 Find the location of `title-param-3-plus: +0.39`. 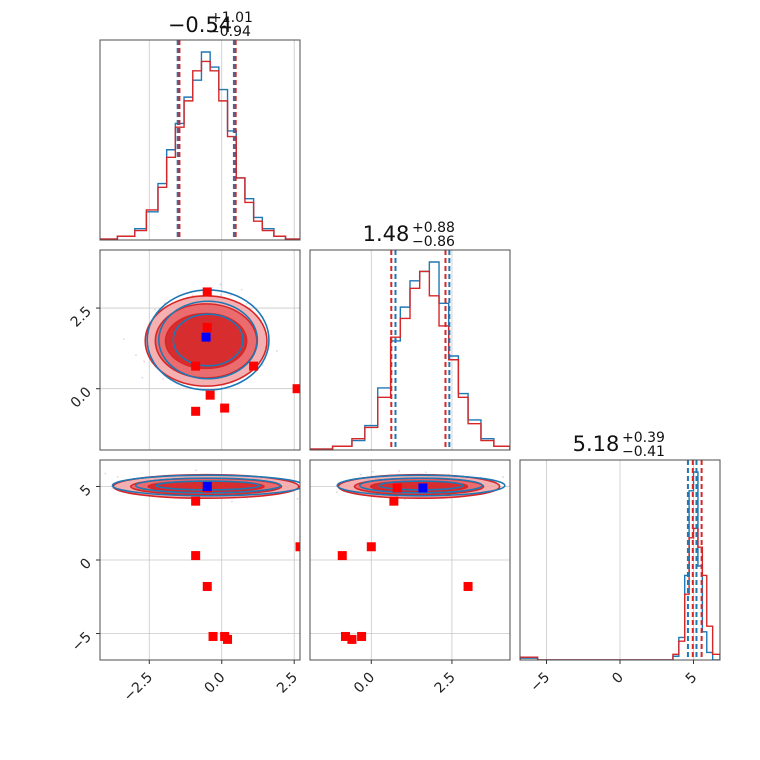

title-param-3-plus: +0.39 is located at coordinates (643, 438).